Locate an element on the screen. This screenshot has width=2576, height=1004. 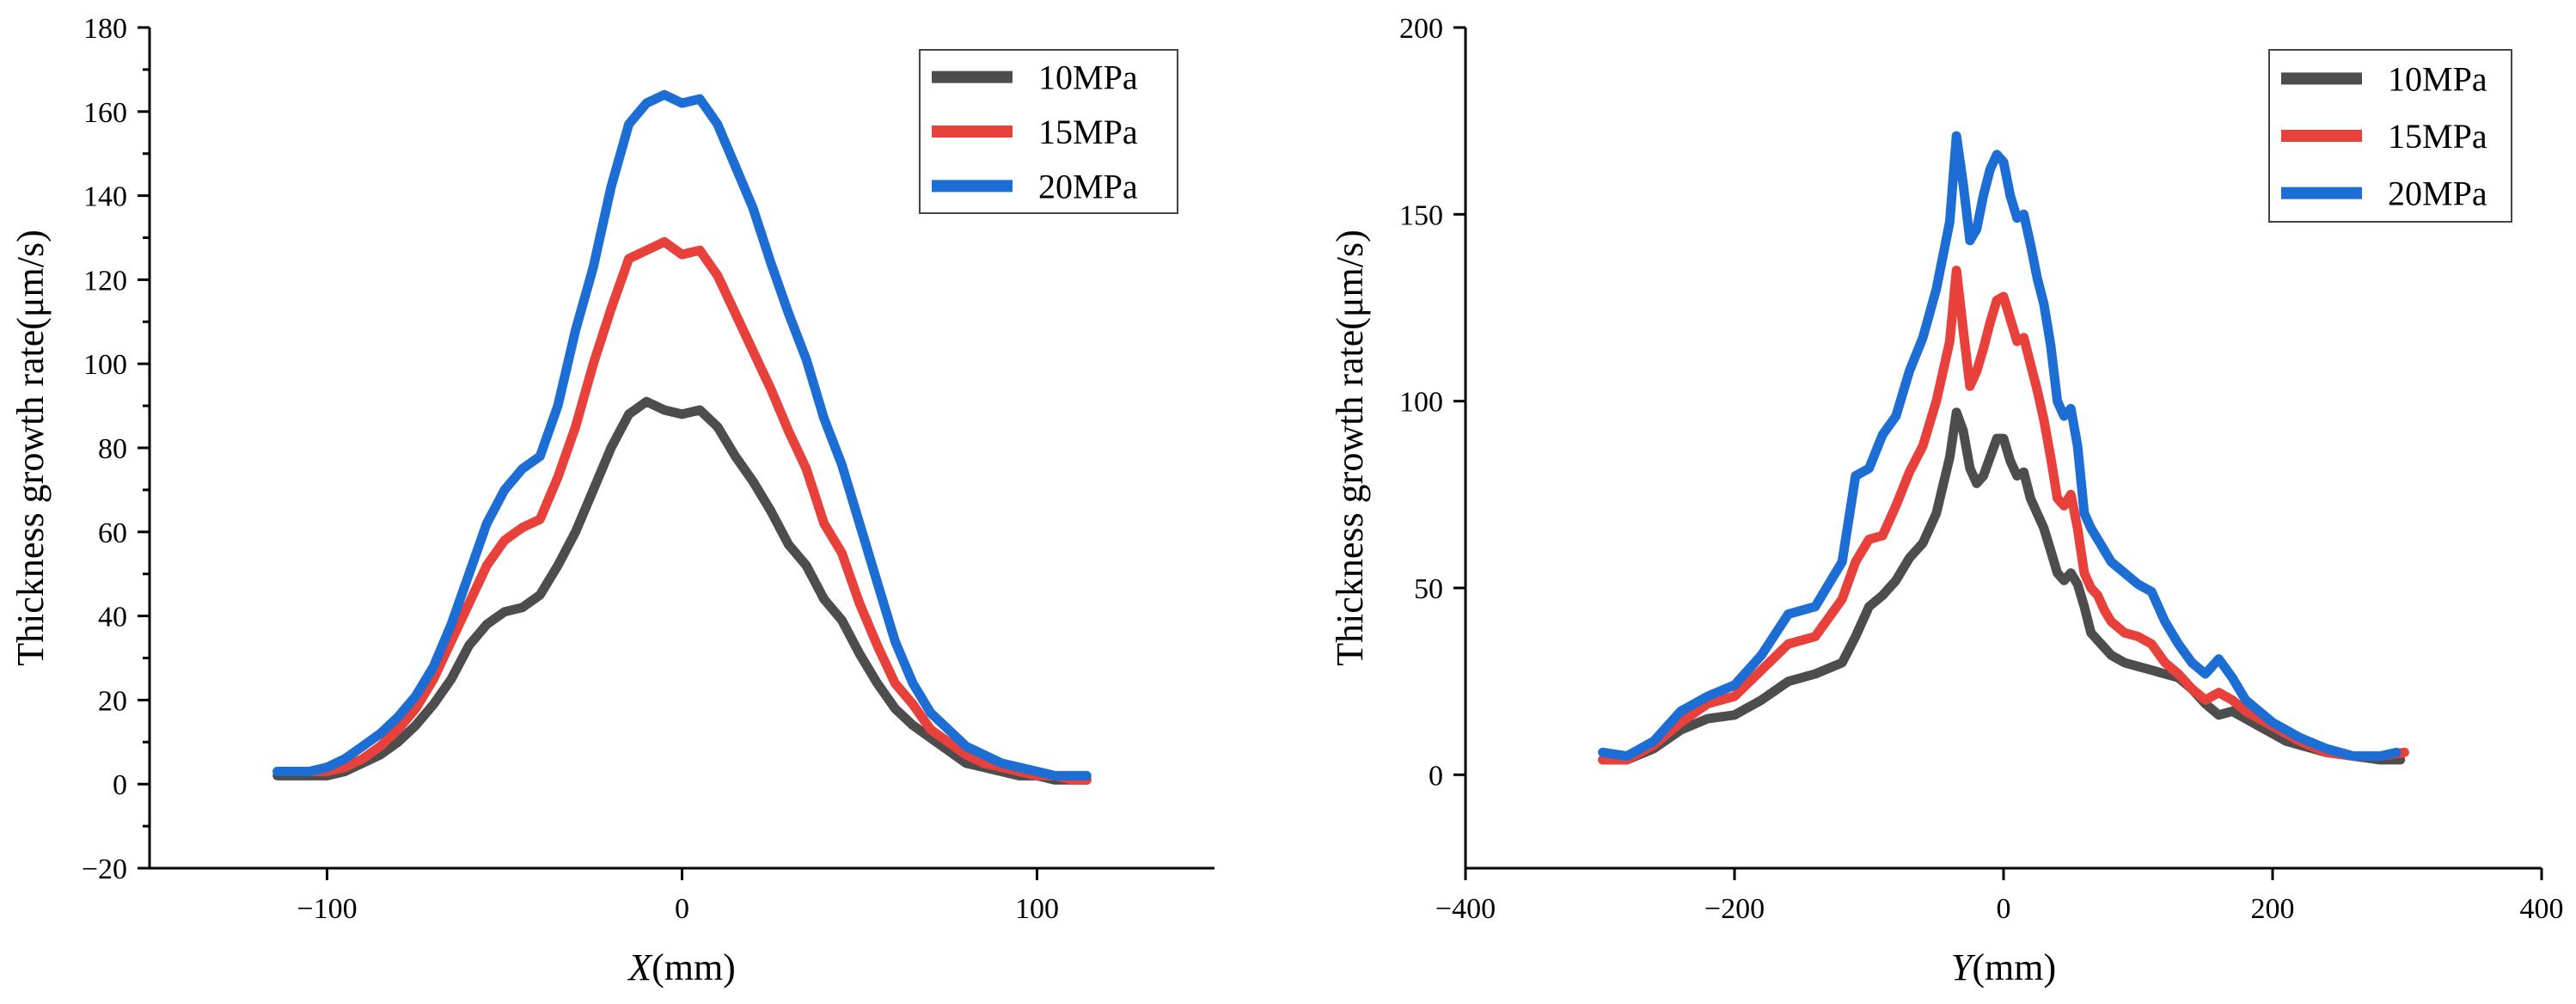
y-tick-label: 80 is located at coordinates (112, 449).